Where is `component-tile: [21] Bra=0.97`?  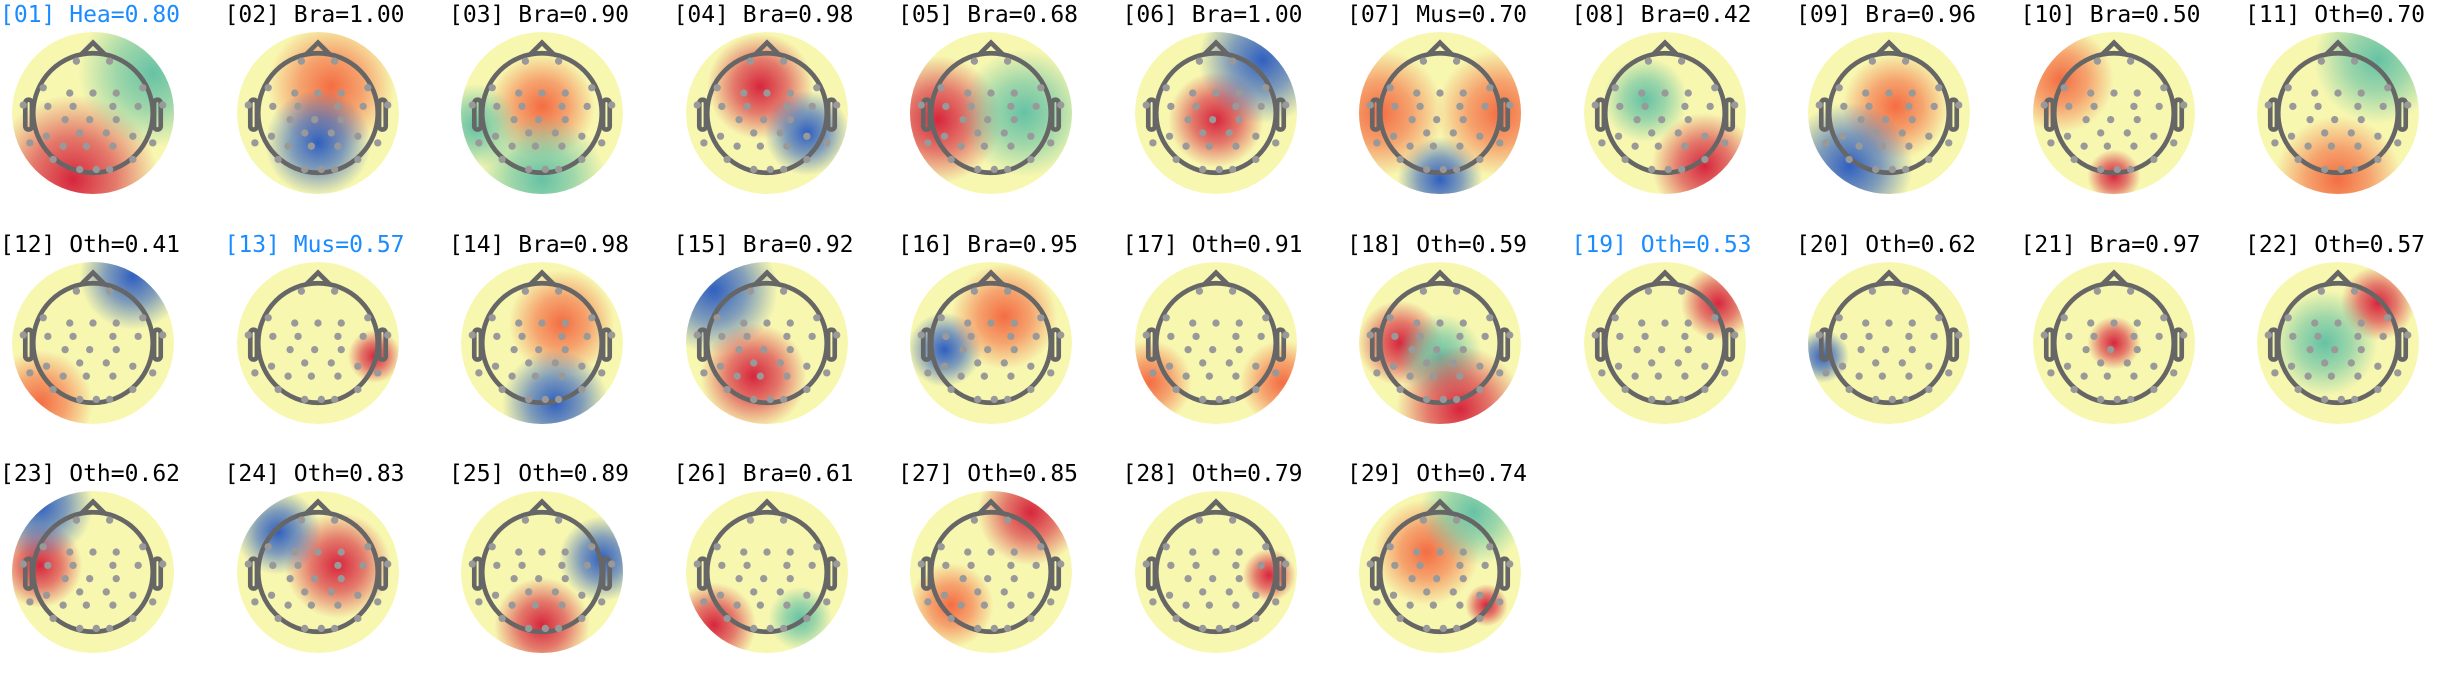 component-tile: [21] Bra=0.97 is located at coordinates (2133, 344).